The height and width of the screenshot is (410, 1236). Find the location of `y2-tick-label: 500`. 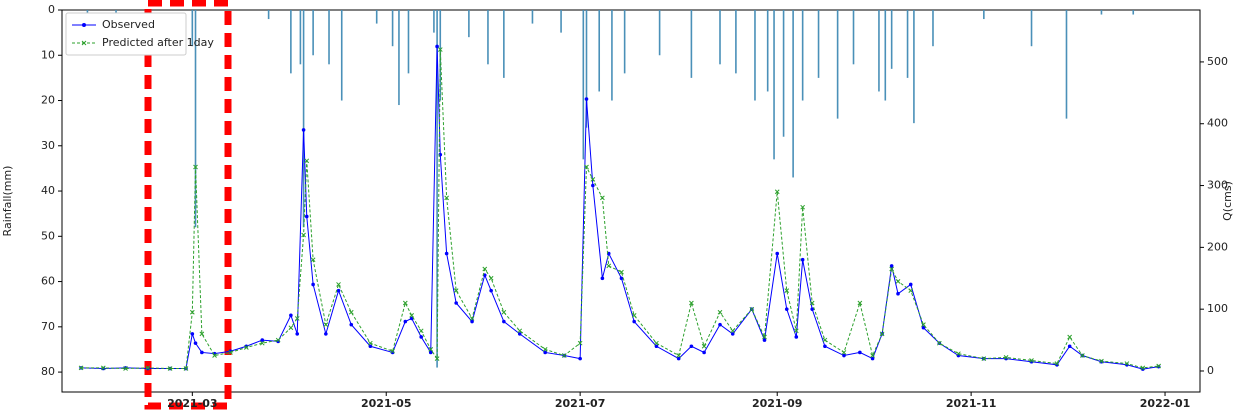

y2-tick-label: 500 is located at coordinates (1217, 61).